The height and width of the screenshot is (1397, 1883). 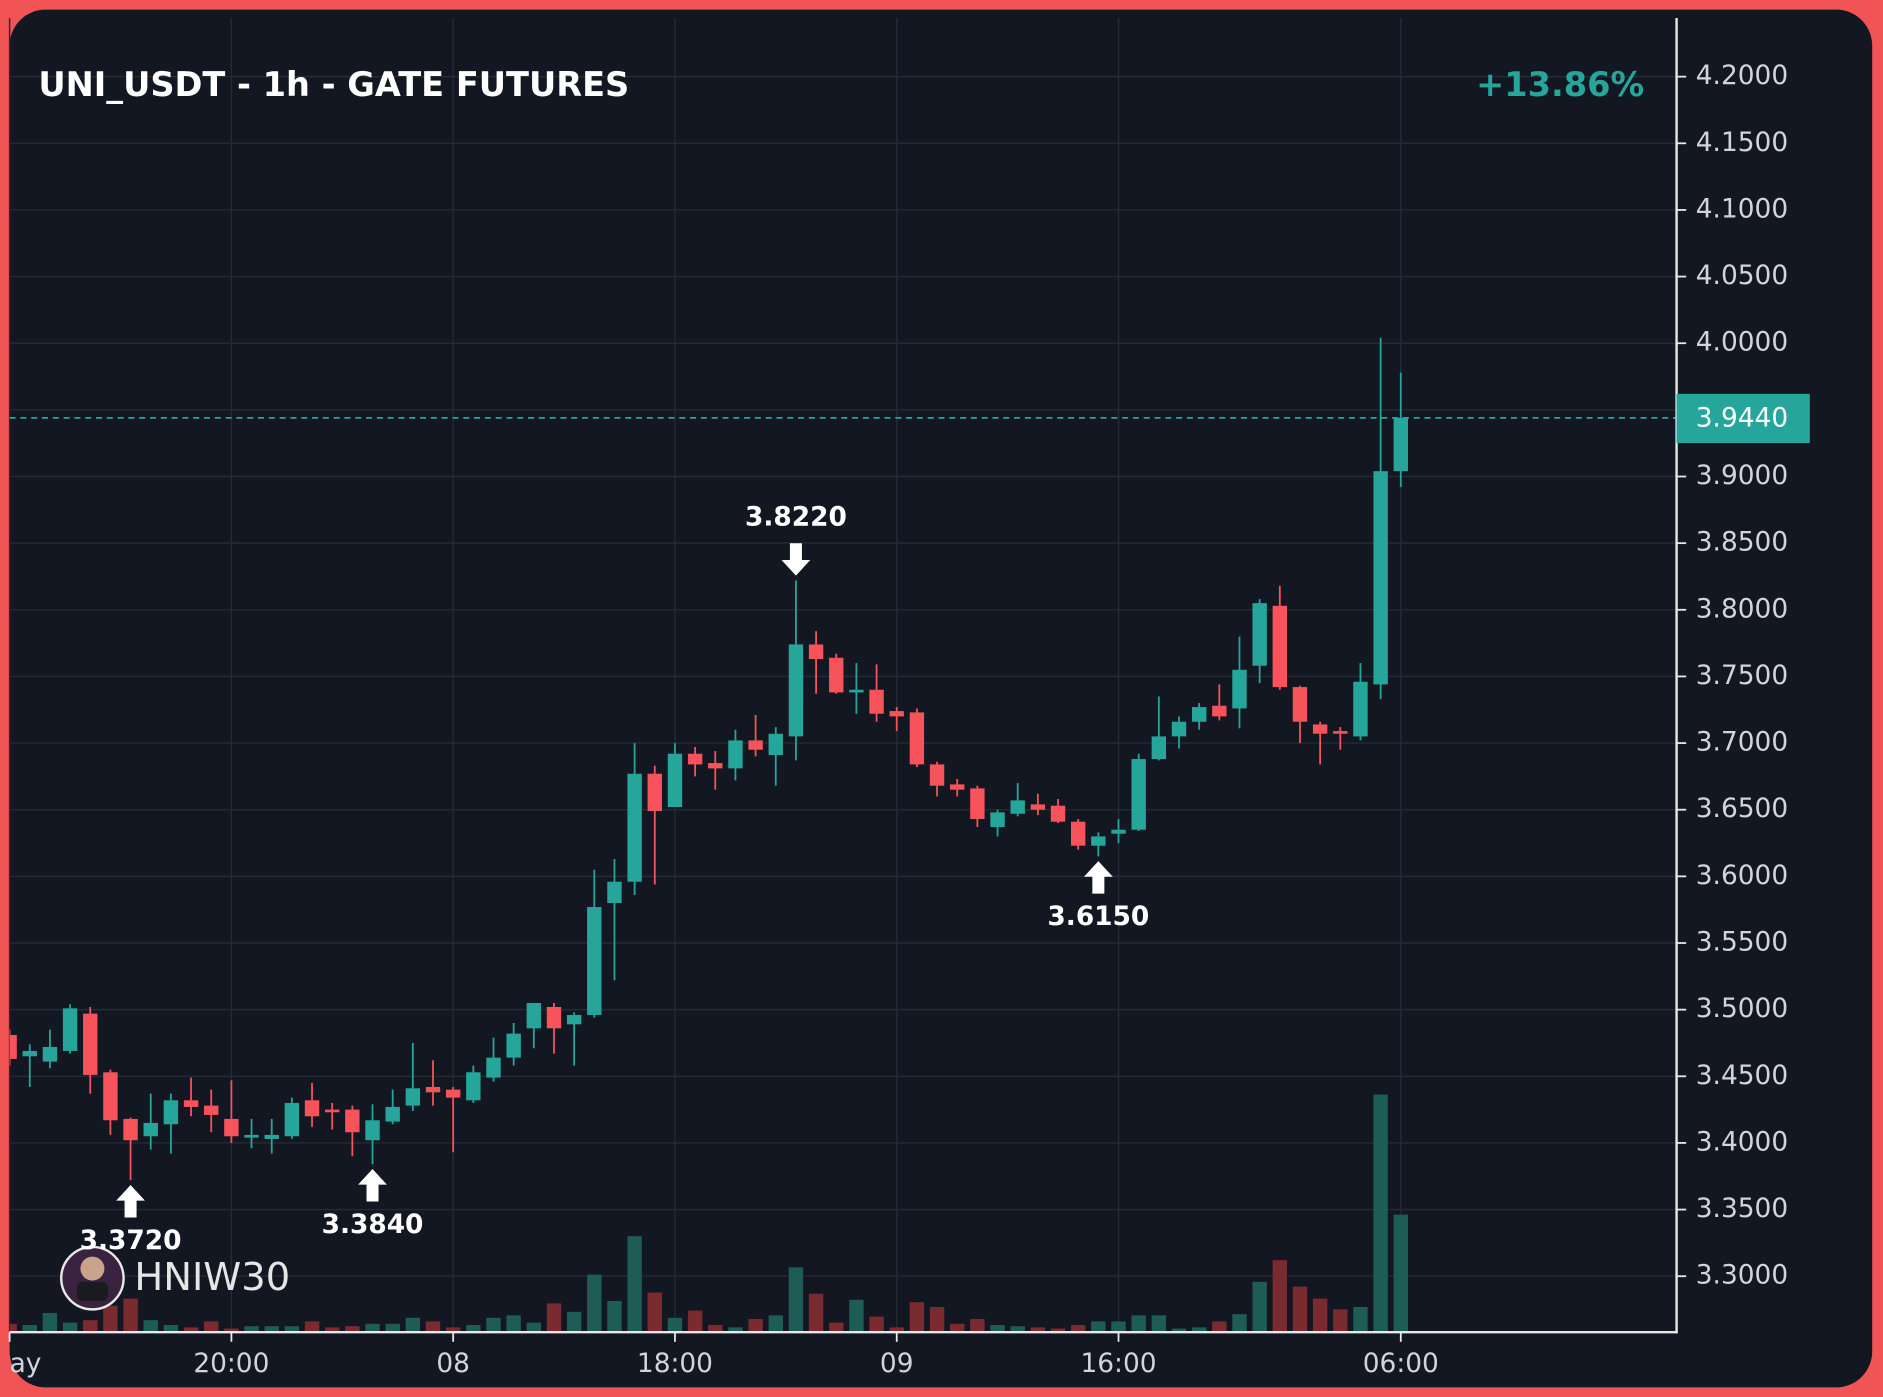 What do you see at coordinates (1742, 275) in the screenshot?
I see `y-tick-label: 4.0500` at bounding box center [1742, 275].